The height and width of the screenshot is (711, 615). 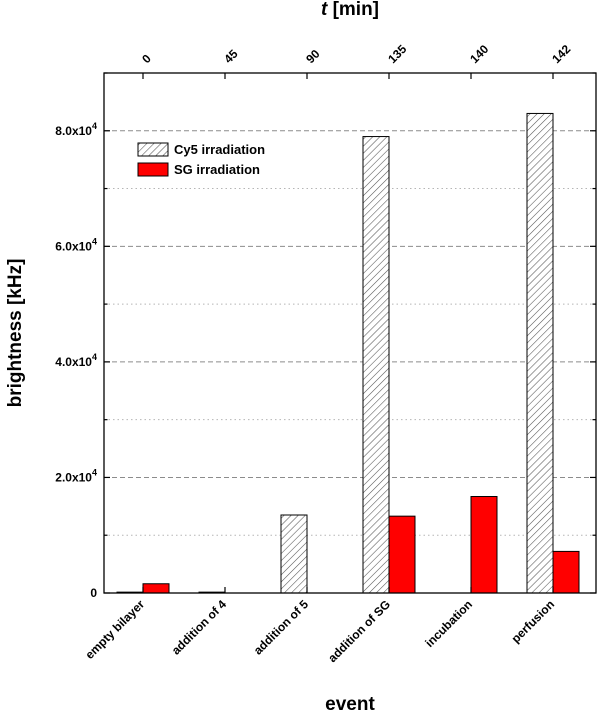 What do you see at coordinates (231, 57) in the screenshot?
I see `top-tick-label: 45` at bounding box center [231, 57].